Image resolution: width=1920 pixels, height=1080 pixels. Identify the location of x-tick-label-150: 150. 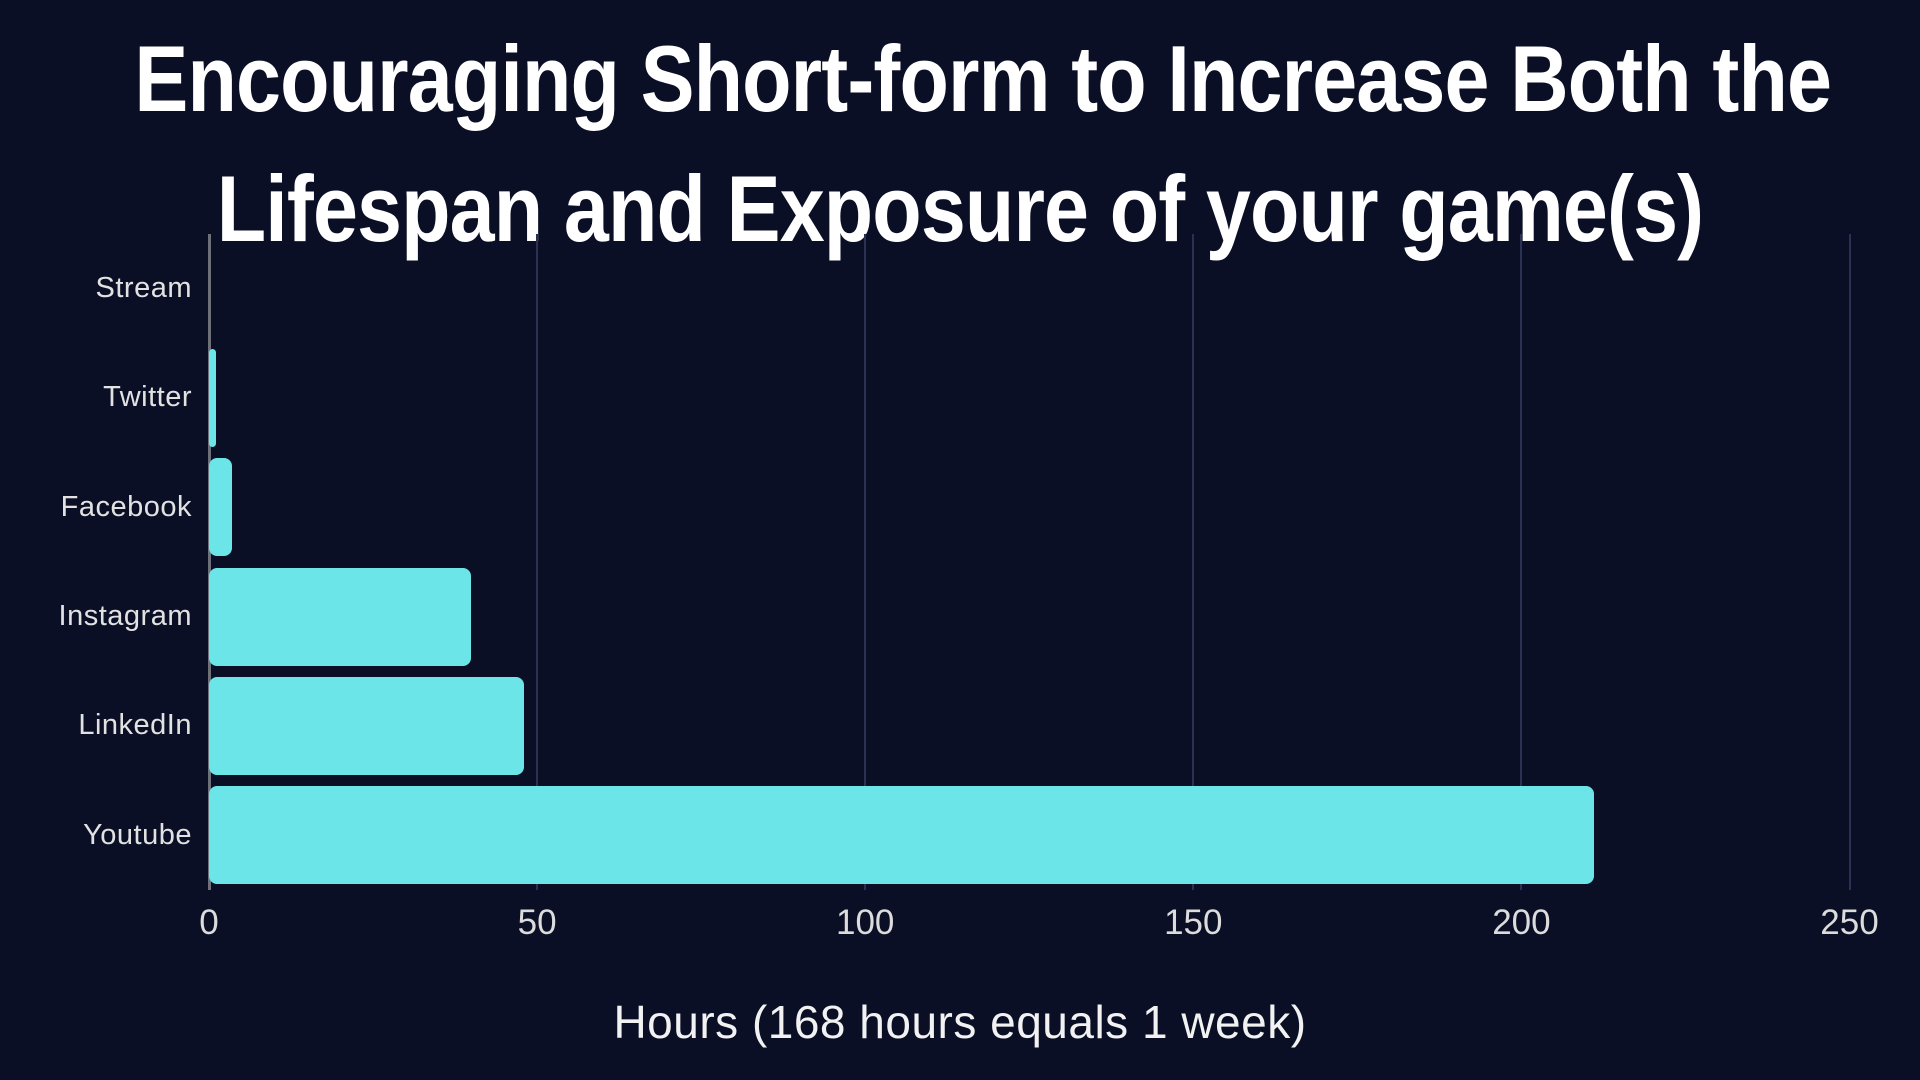
(1193, 922).